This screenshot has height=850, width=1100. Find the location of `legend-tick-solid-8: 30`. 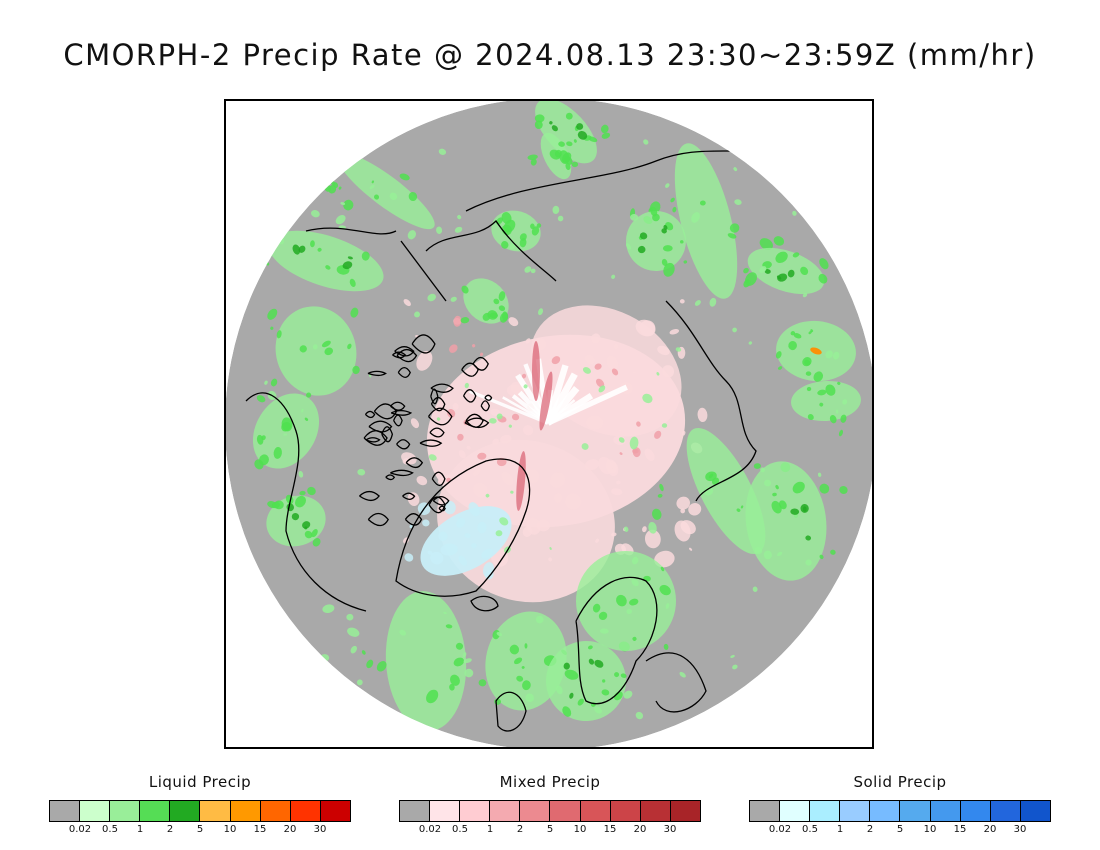

legend-tick-solid-8: 30 is located at coordinates (1020, 829).